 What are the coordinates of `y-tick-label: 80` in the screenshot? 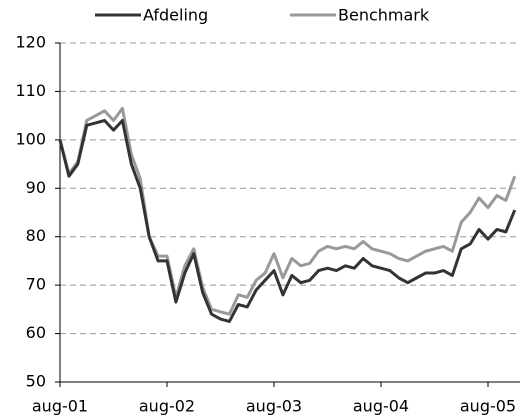 It's located at (36, 235).